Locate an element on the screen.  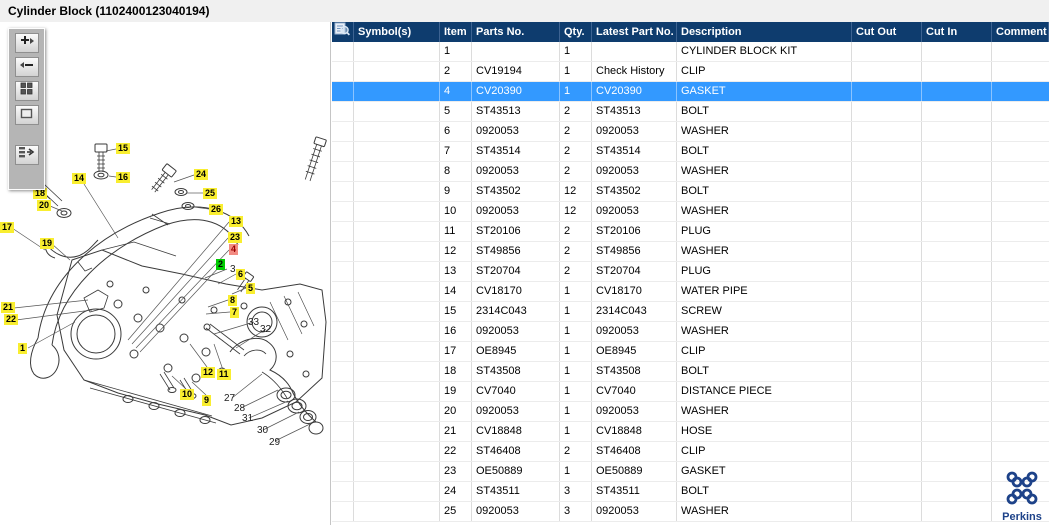
part-list-button is located at coordinates (26, 155).